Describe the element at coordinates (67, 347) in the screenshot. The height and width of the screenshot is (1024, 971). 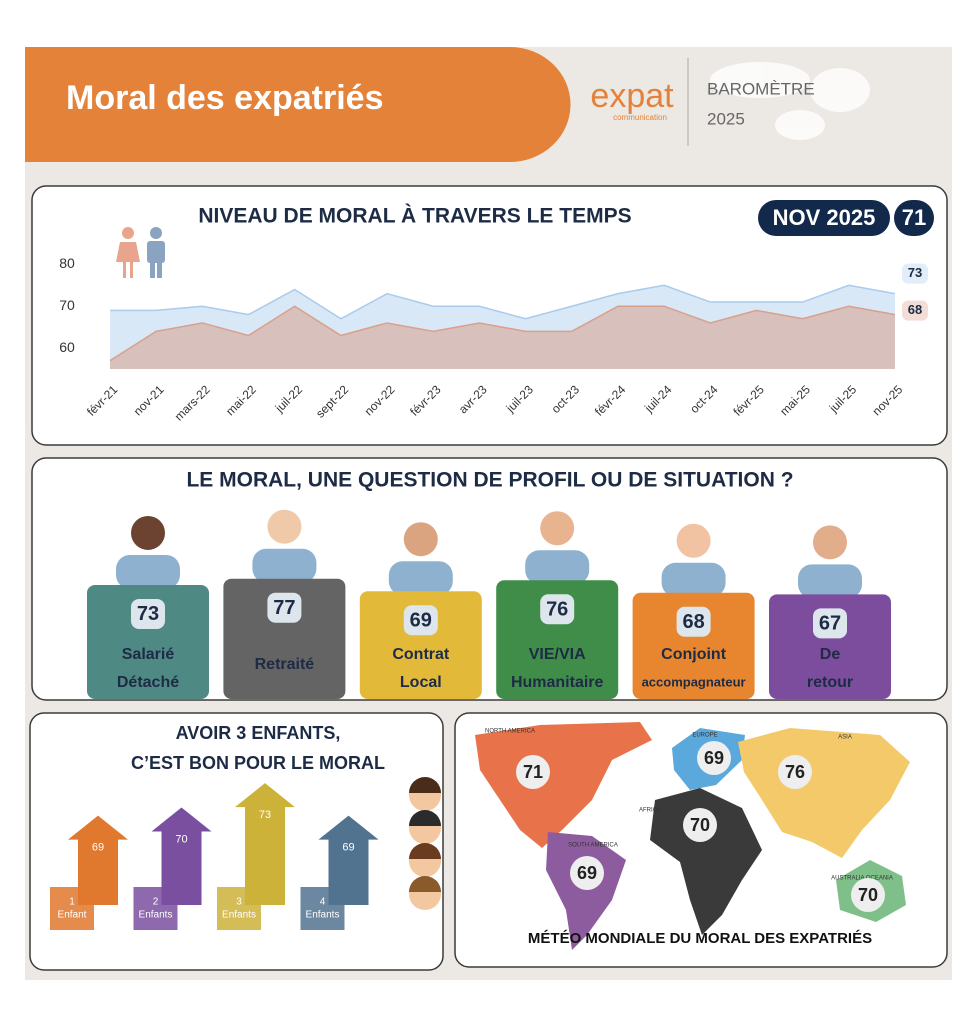
I see `y-tick-label: 60` at that location.